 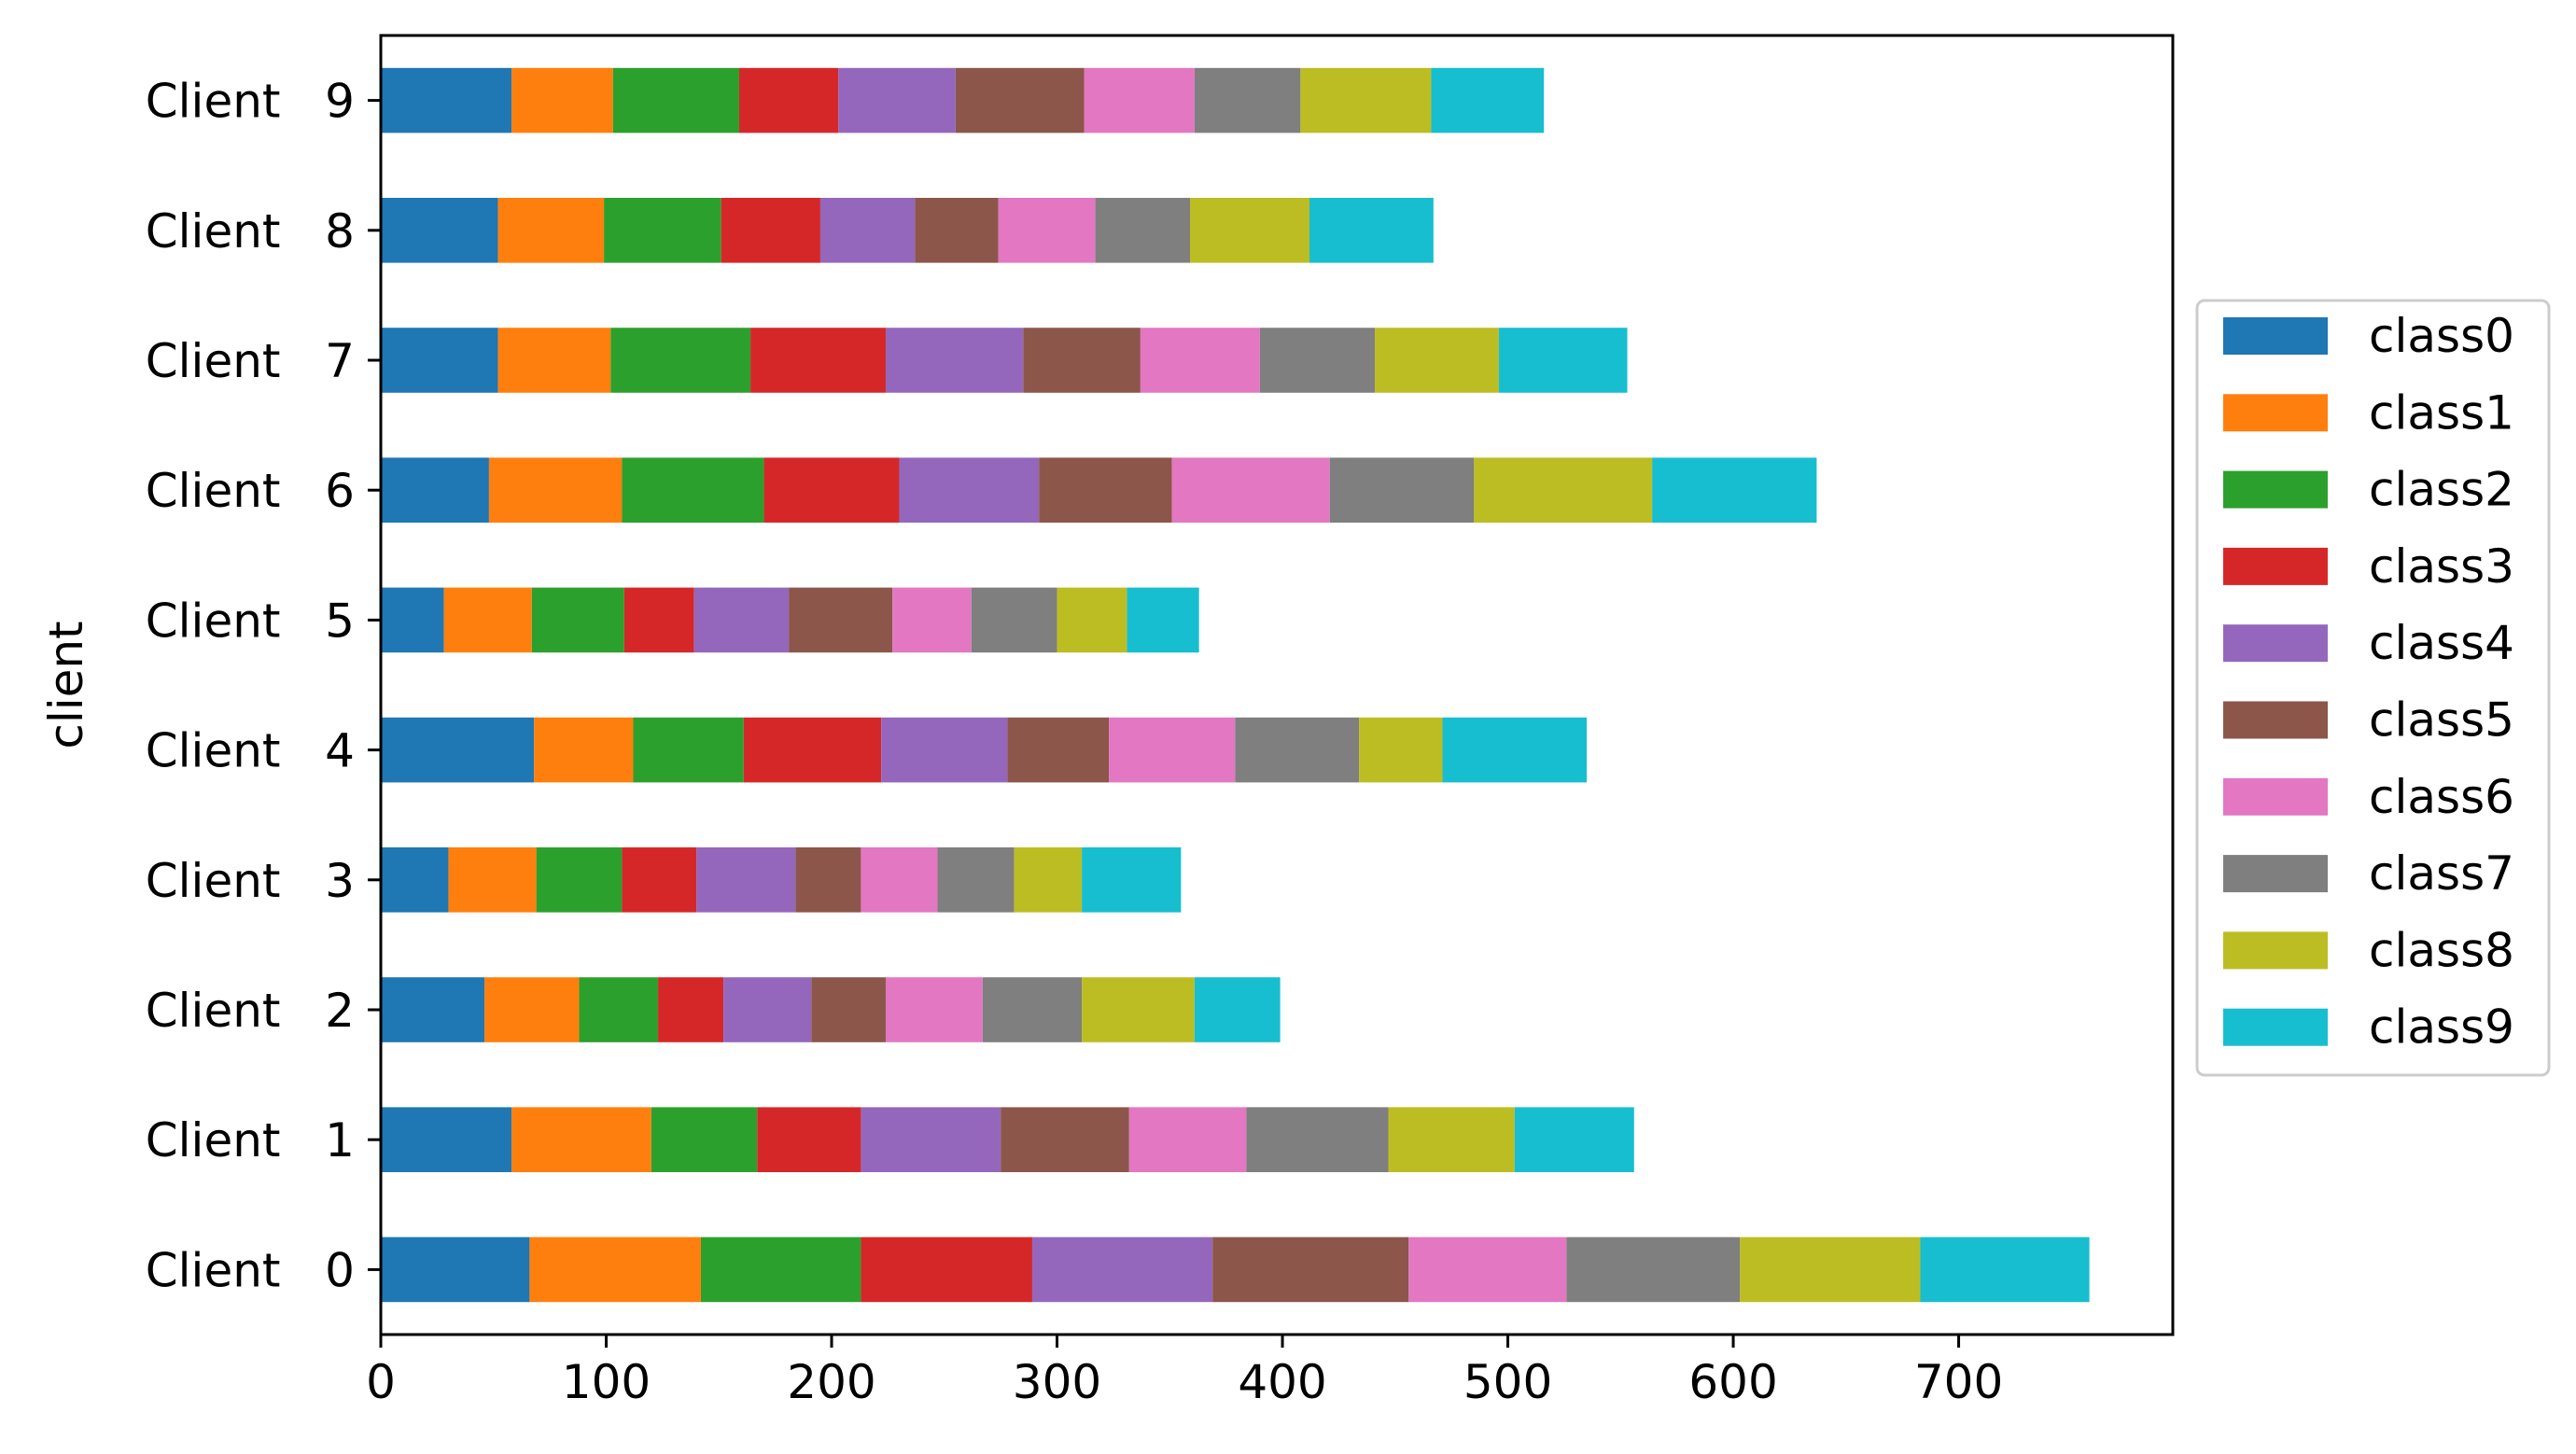 I want to click on legend-swatch-class0, so click(x=2275, y=336).